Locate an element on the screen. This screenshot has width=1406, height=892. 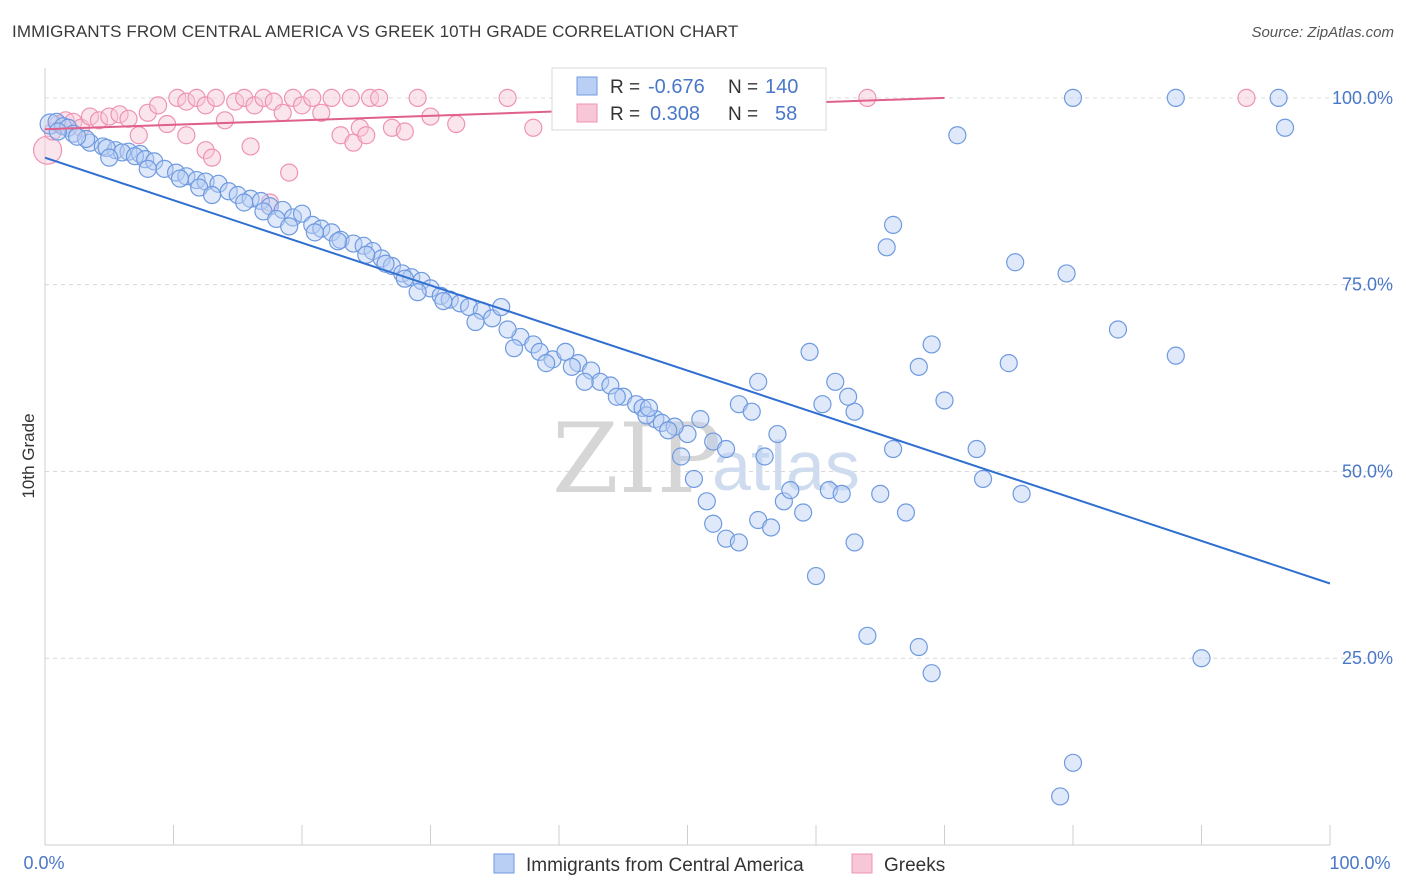
y-tick-label-75: 75.0% is located at coordinates (1367, 285).